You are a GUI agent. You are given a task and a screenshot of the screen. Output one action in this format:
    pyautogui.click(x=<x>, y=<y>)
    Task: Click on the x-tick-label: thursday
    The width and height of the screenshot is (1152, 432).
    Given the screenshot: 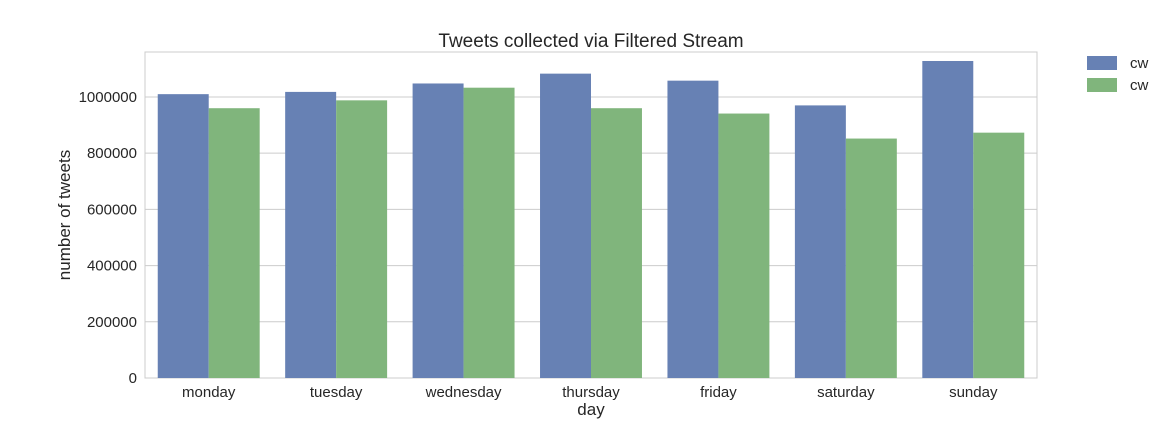 What is the action you would take?
    pyautogui.click(x=591, y=392)
    